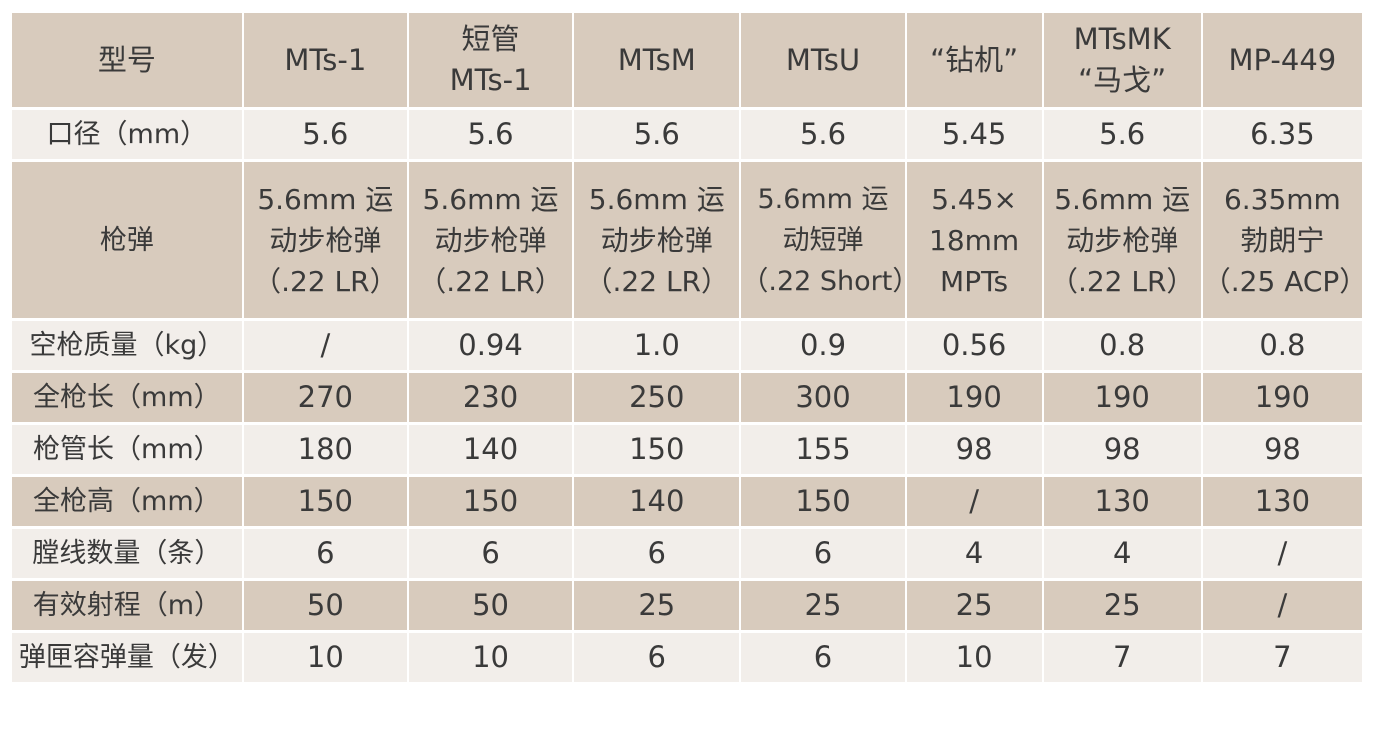 This screenshot has width=1382, height=739. What do you see at coordinates (1282, 199) in the screenshot?
I see `table-cell-line: 6.35mm` at bounding box center [1282, 199].